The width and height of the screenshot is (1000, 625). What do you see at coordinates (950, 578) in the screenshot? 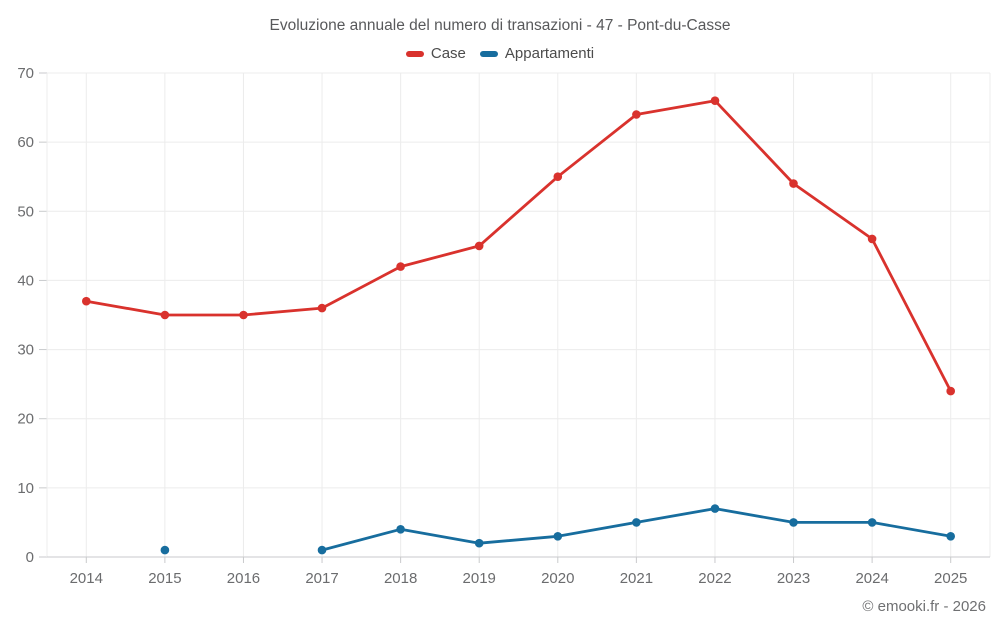
I see `x-tick-label: 2025` at bounding box center [950, 578].